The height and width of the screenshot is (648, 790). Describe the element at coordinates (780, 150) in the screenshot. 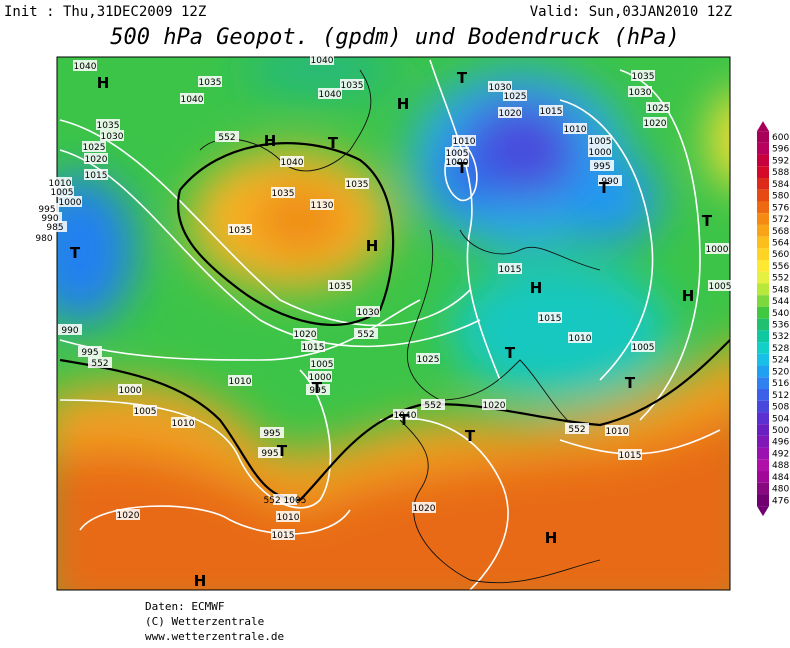

I see `colorbar-label: 596` at that location.